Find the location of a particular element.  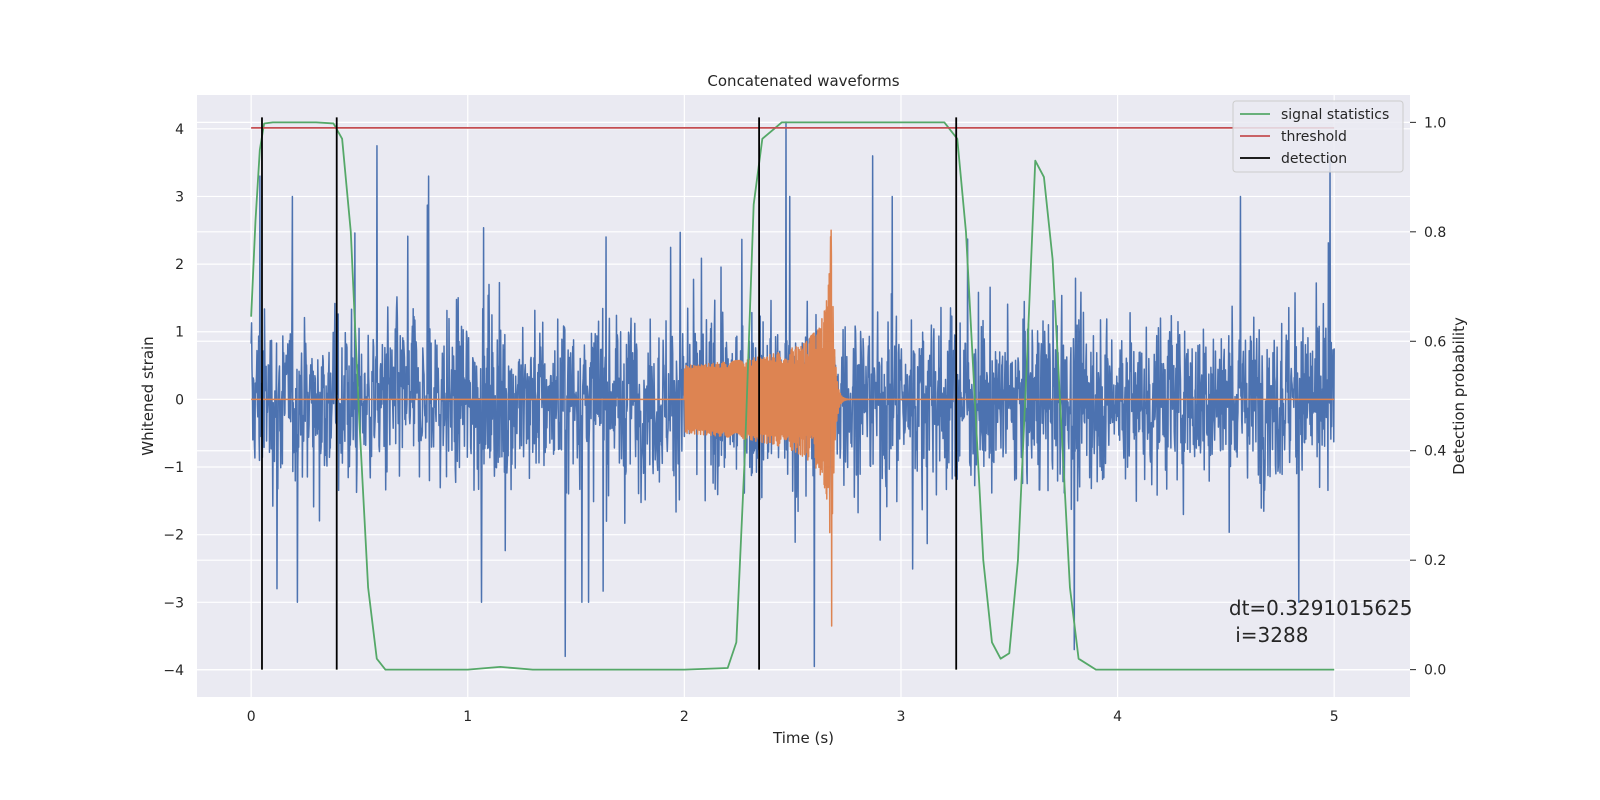

y-tick-label: −1 is located at coordinates (173, 468).